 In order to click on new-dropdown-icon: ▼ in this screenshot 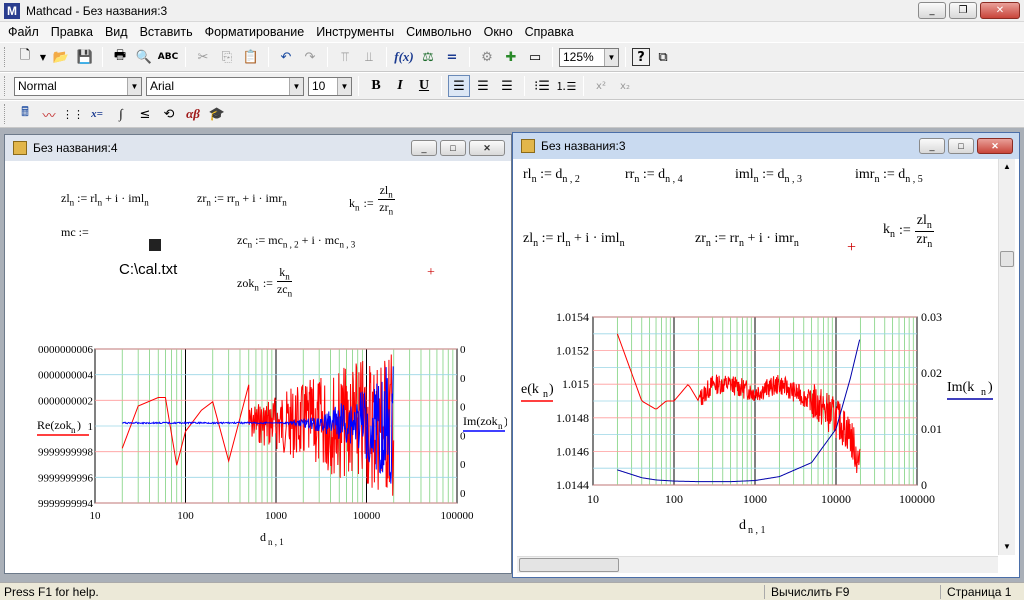, I will do `click(43, 57)`.